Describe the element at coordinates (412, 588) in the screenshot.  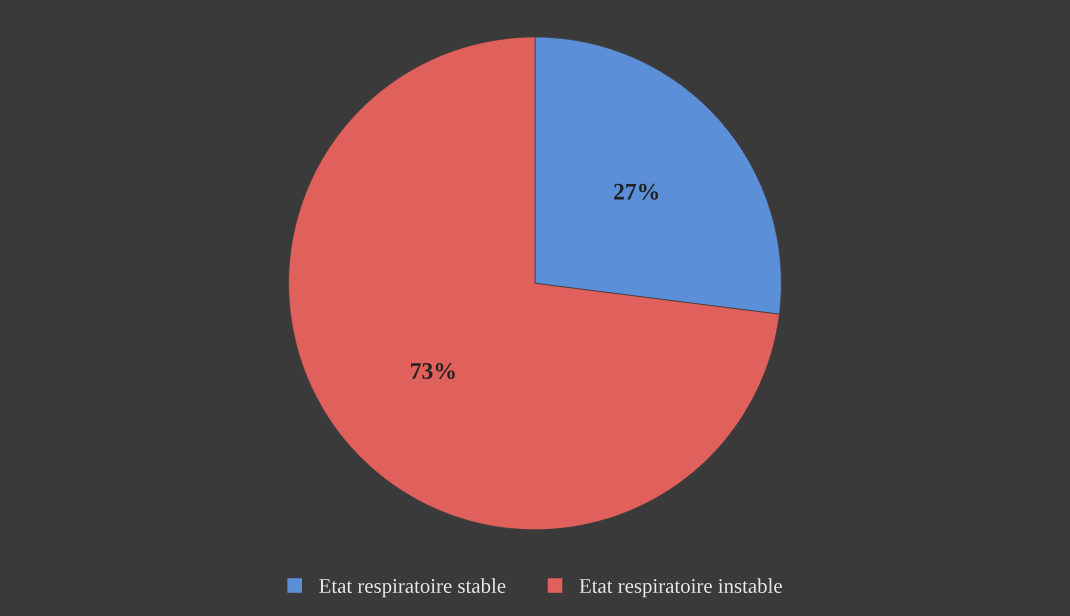
I see `legend-label: Etat respiratoire stable` at that location.